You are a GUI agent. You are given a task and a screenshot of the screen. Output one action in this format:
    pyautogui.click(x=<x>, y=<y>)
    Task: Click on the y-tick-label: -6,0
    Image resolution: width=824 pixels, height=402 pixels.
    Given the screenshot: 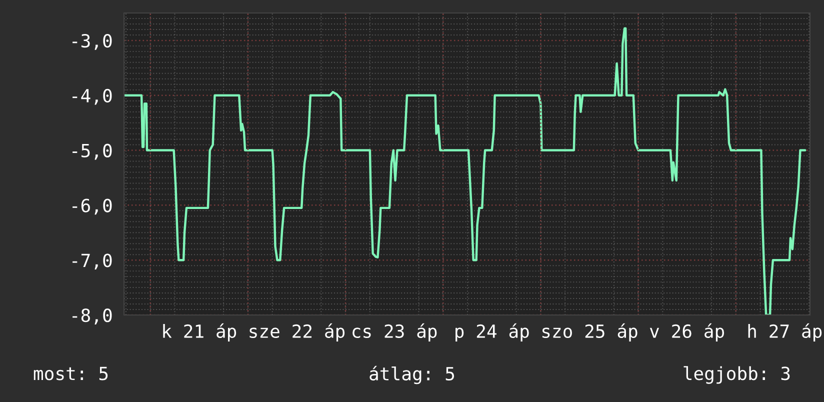 What is the action you would take?
    pyautogui.click(x=92, y=206)
    